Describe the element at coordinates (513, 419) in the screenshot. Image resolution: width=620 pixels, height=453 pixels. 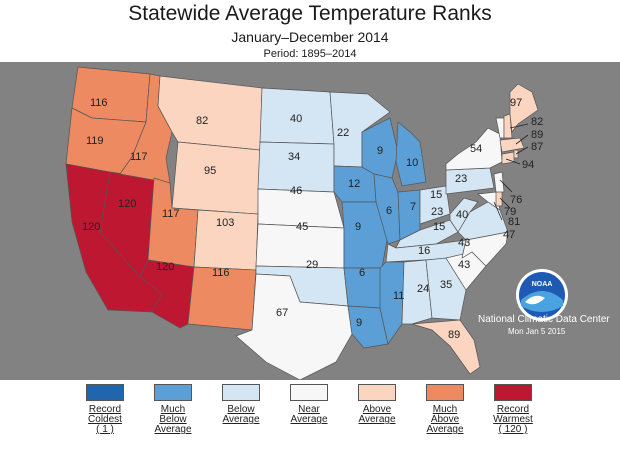
I see `legend-label: Record Warmest( 120 )` at that location.